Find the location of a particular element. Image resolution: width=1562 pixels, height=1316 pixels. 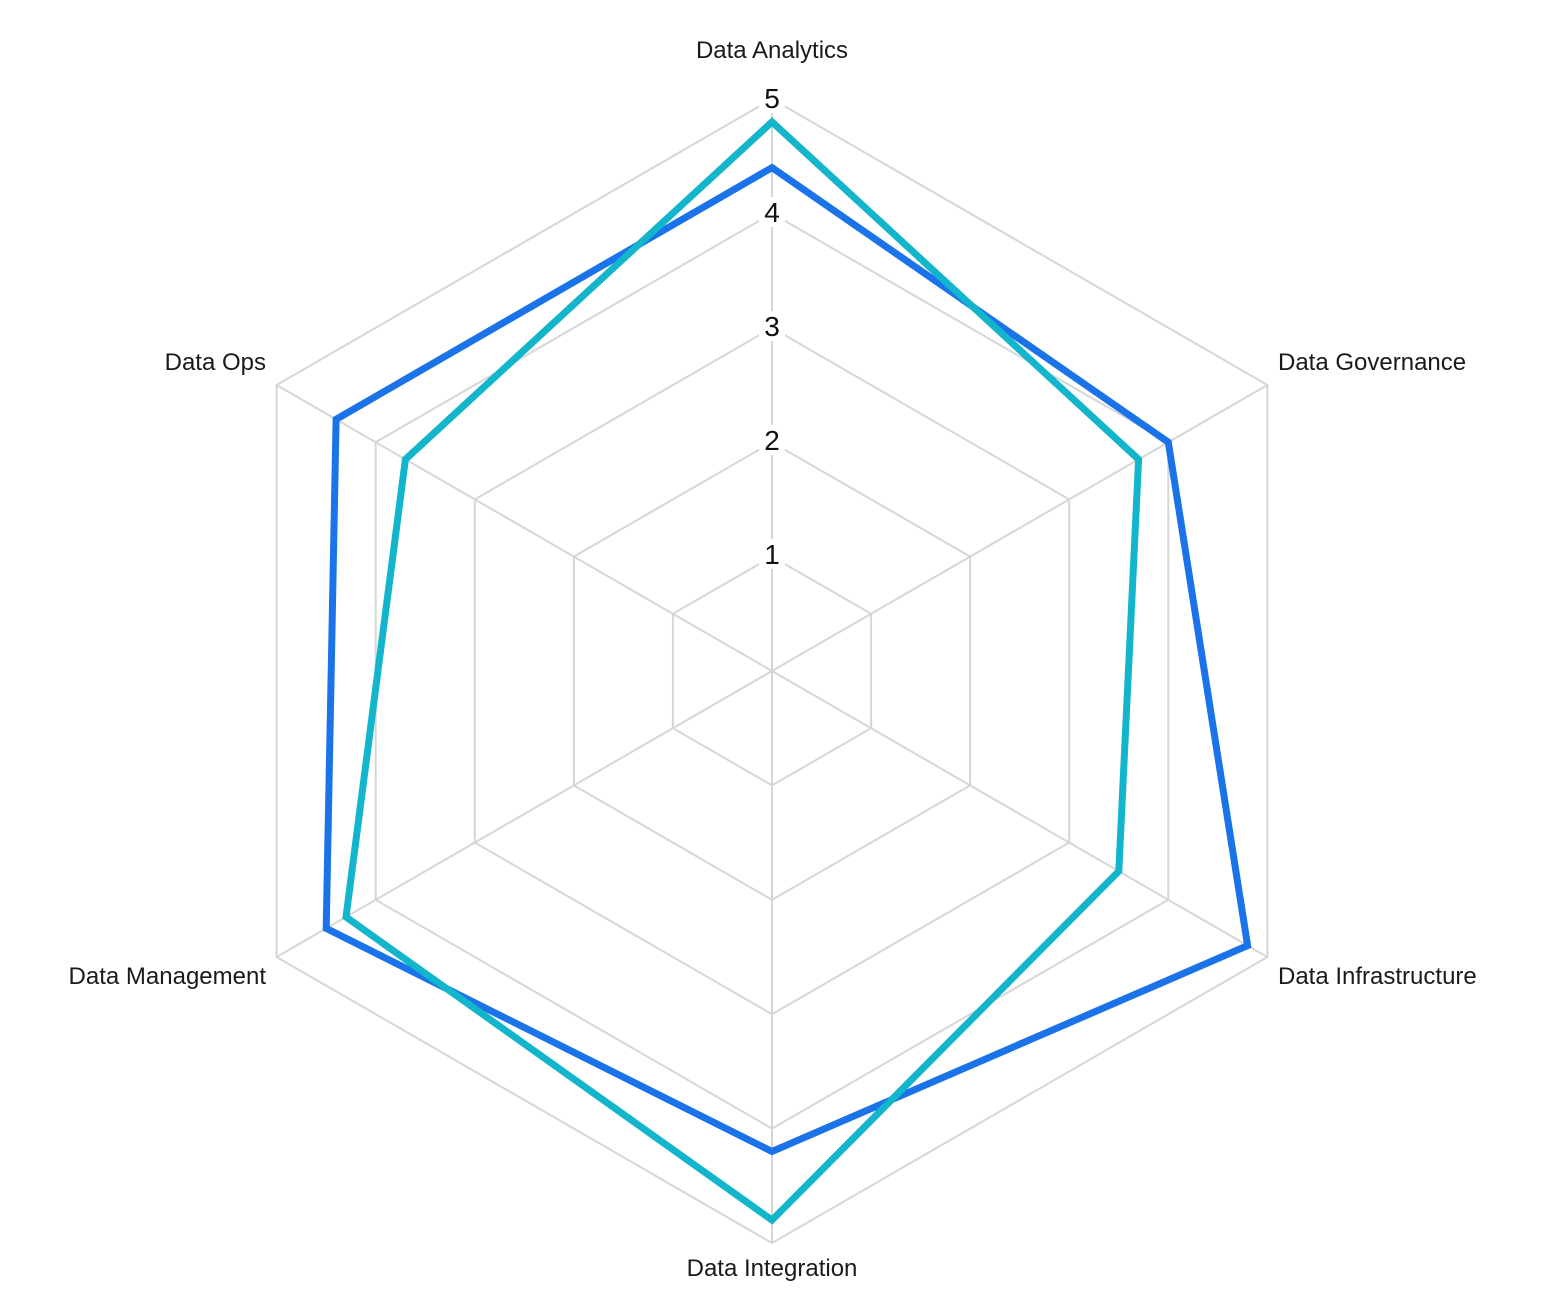

tick-label-2: 2 is located at coordinates (772, 440).